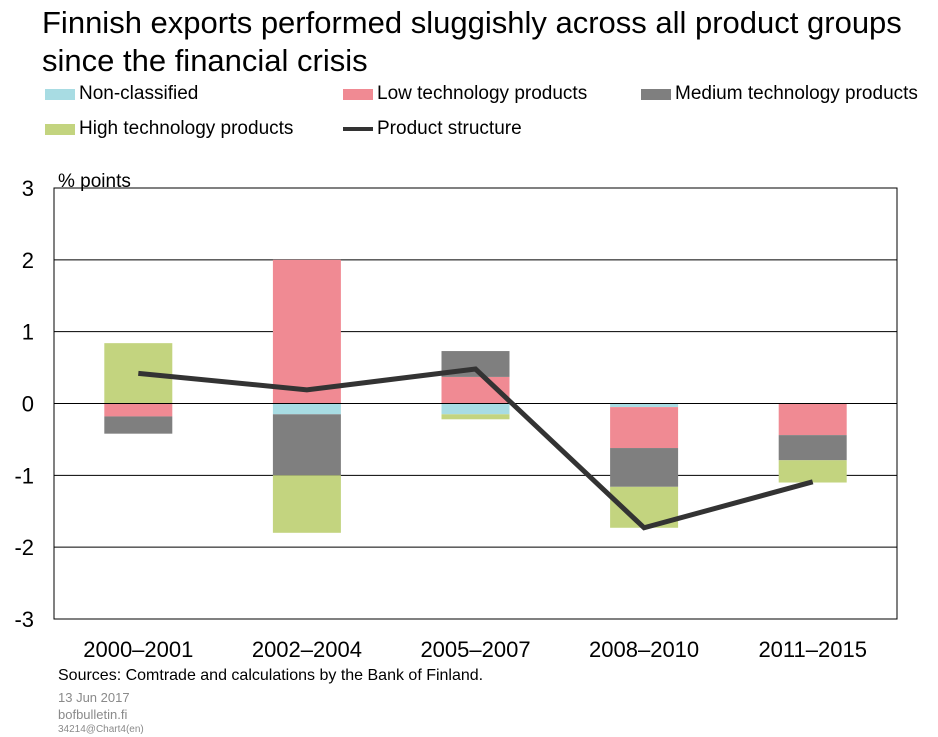 The image size is (938, 737). Describe the element at coordinates (28, 188) in the screenshot. I see `y-tick-label: 3` at that location.